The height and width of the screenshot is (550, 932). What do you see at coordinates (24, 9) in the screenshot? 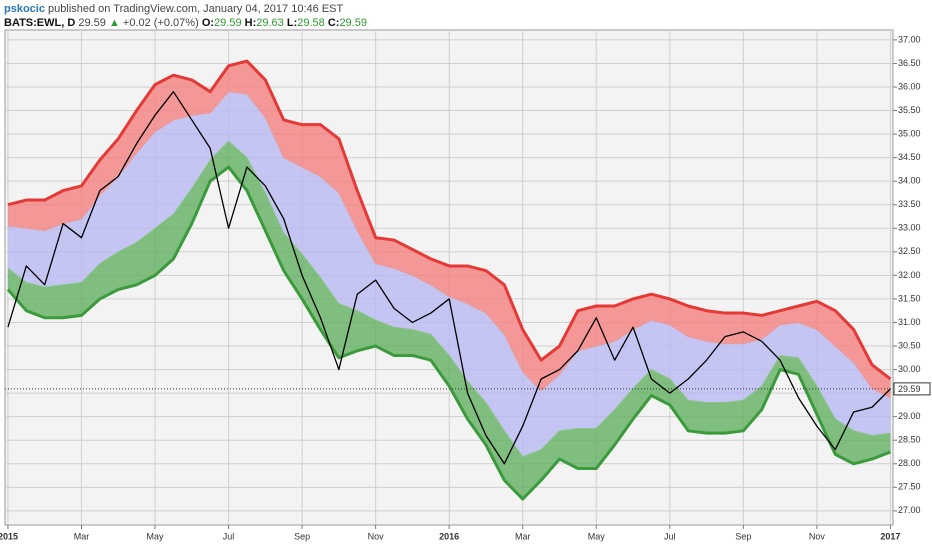
I see `author: pskocic` at bounding box center [24, 9].